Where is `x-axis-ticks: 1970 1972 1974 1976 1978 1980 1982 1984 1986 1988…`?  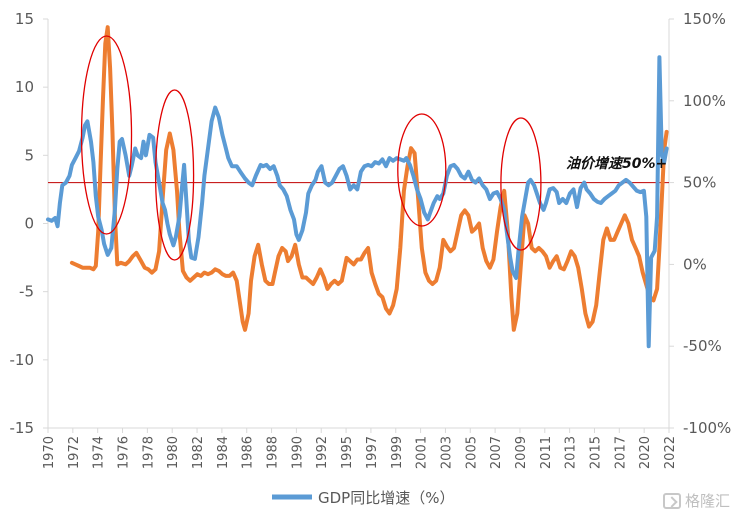 x-axis-ticks: 1970 1972 1974 1976 1978 1980 1982 1984 1986 1988… is located at coordinates (360, 448).